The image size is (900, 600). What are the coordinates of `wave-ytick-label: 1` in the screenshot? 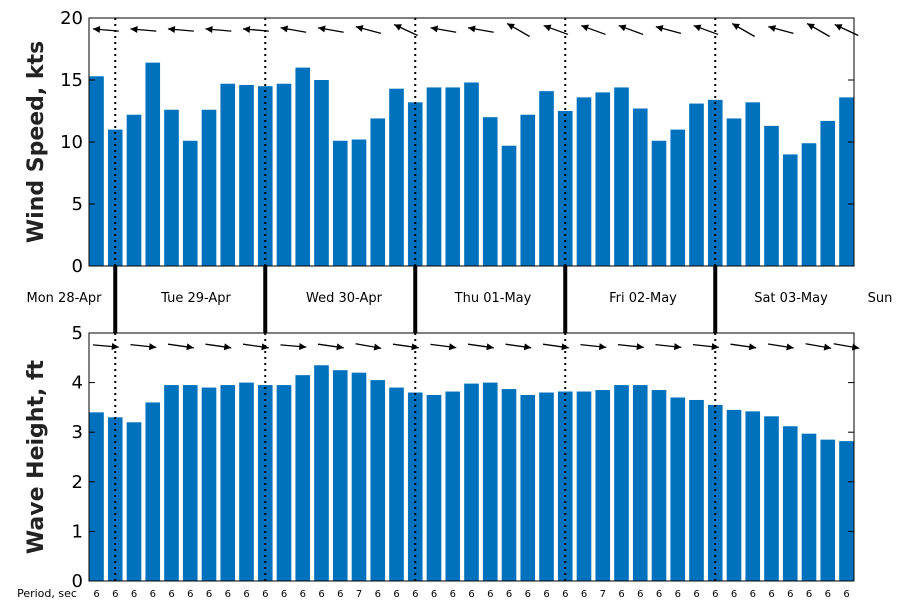 It's located at (77, 531).